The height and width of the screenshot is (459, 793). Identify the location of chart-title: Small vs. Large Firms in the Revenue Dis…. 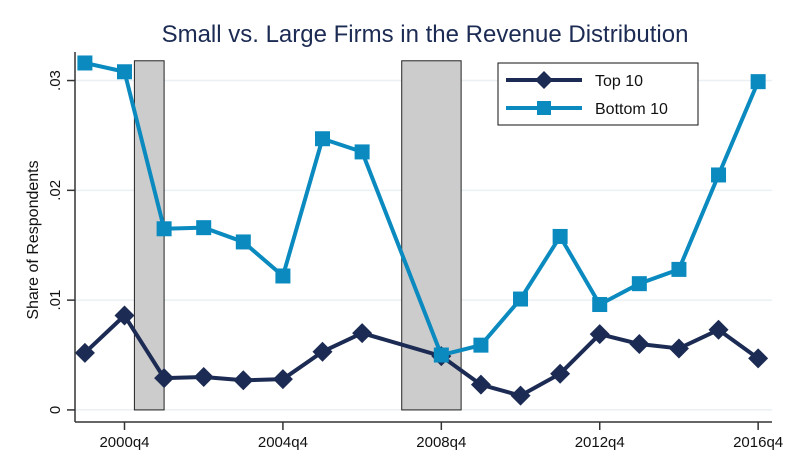
(425, 34).